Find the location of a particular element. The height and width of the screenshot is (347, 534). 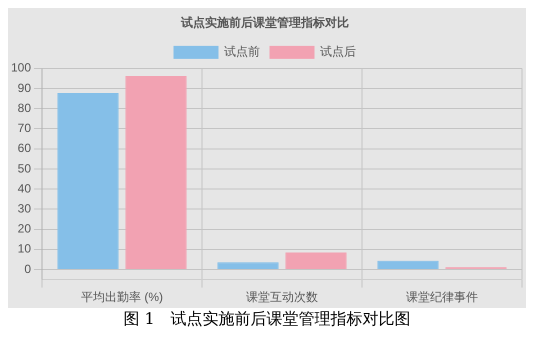

x-tick-label: 课堂纪律事件 is located at coordinates (442, 297).